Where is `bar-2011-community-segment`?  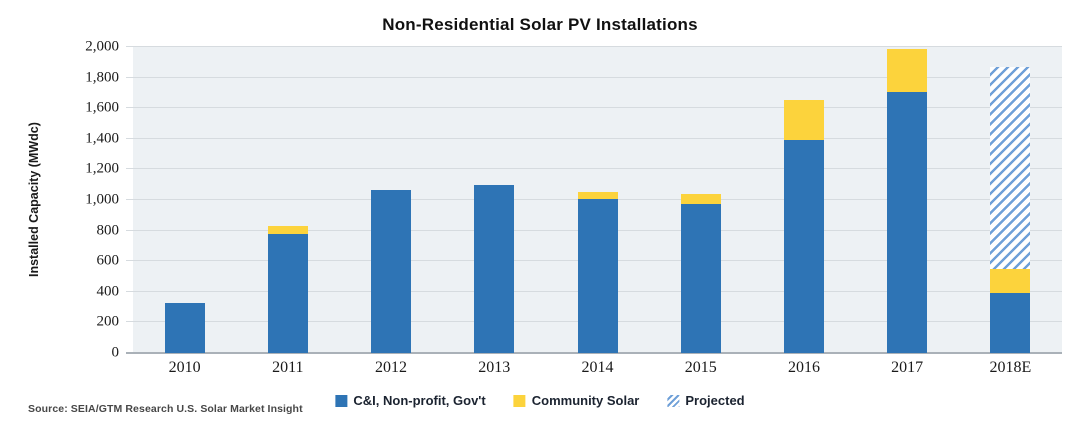 bar-2011-community-segment is located at coordinates (287, 230).